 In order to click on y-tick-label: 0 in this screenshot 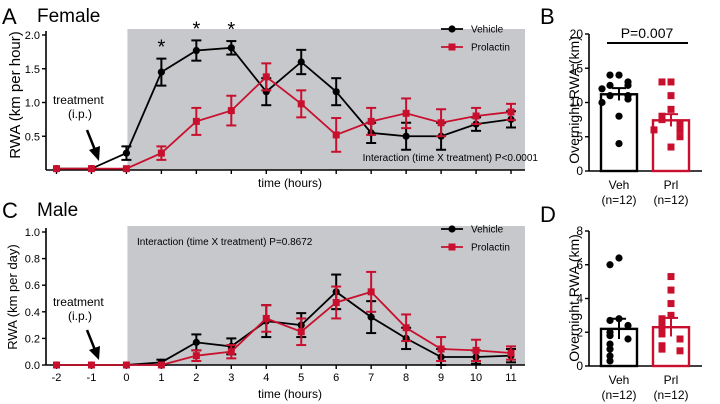, I will do `click(579, 171)`.